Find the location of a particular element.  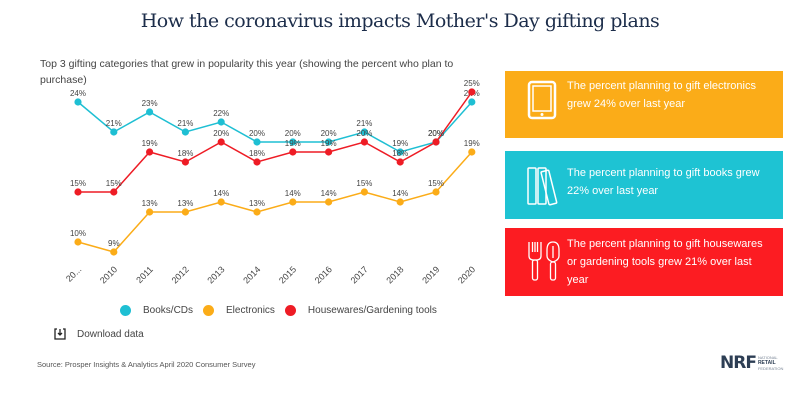

data-label-housewares-gardening-tools: 25% is located at coordinates (472, 83).